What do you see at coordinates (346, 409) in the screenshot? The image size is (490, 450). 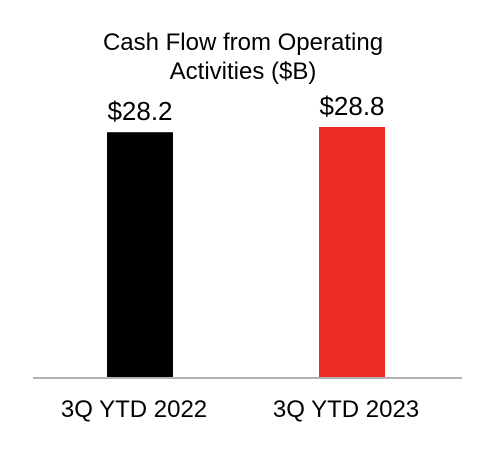 I see `category-label-2: 3Q YTD 2023` at bounding box center [346, 409].